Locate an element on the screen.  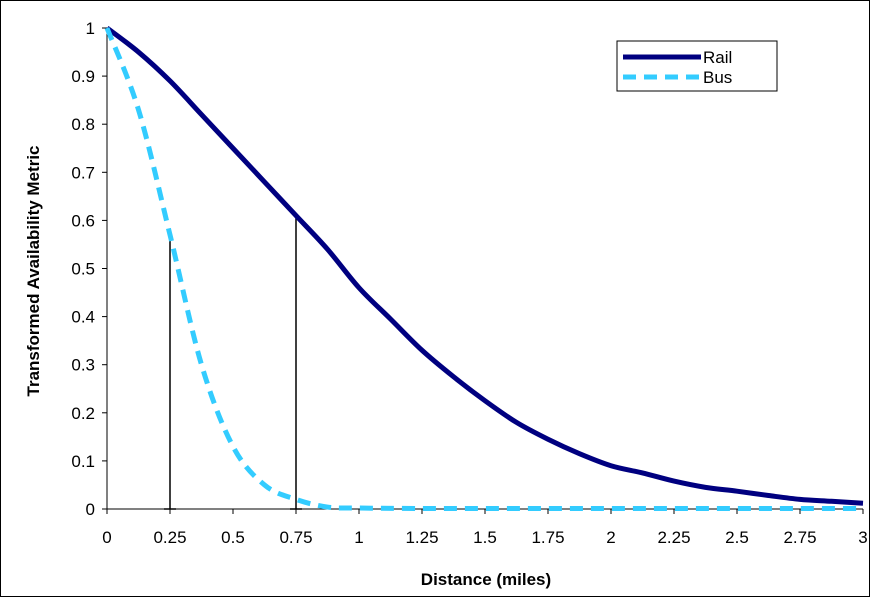
y-tick-label: 0 is located at coordinates (90, 509).